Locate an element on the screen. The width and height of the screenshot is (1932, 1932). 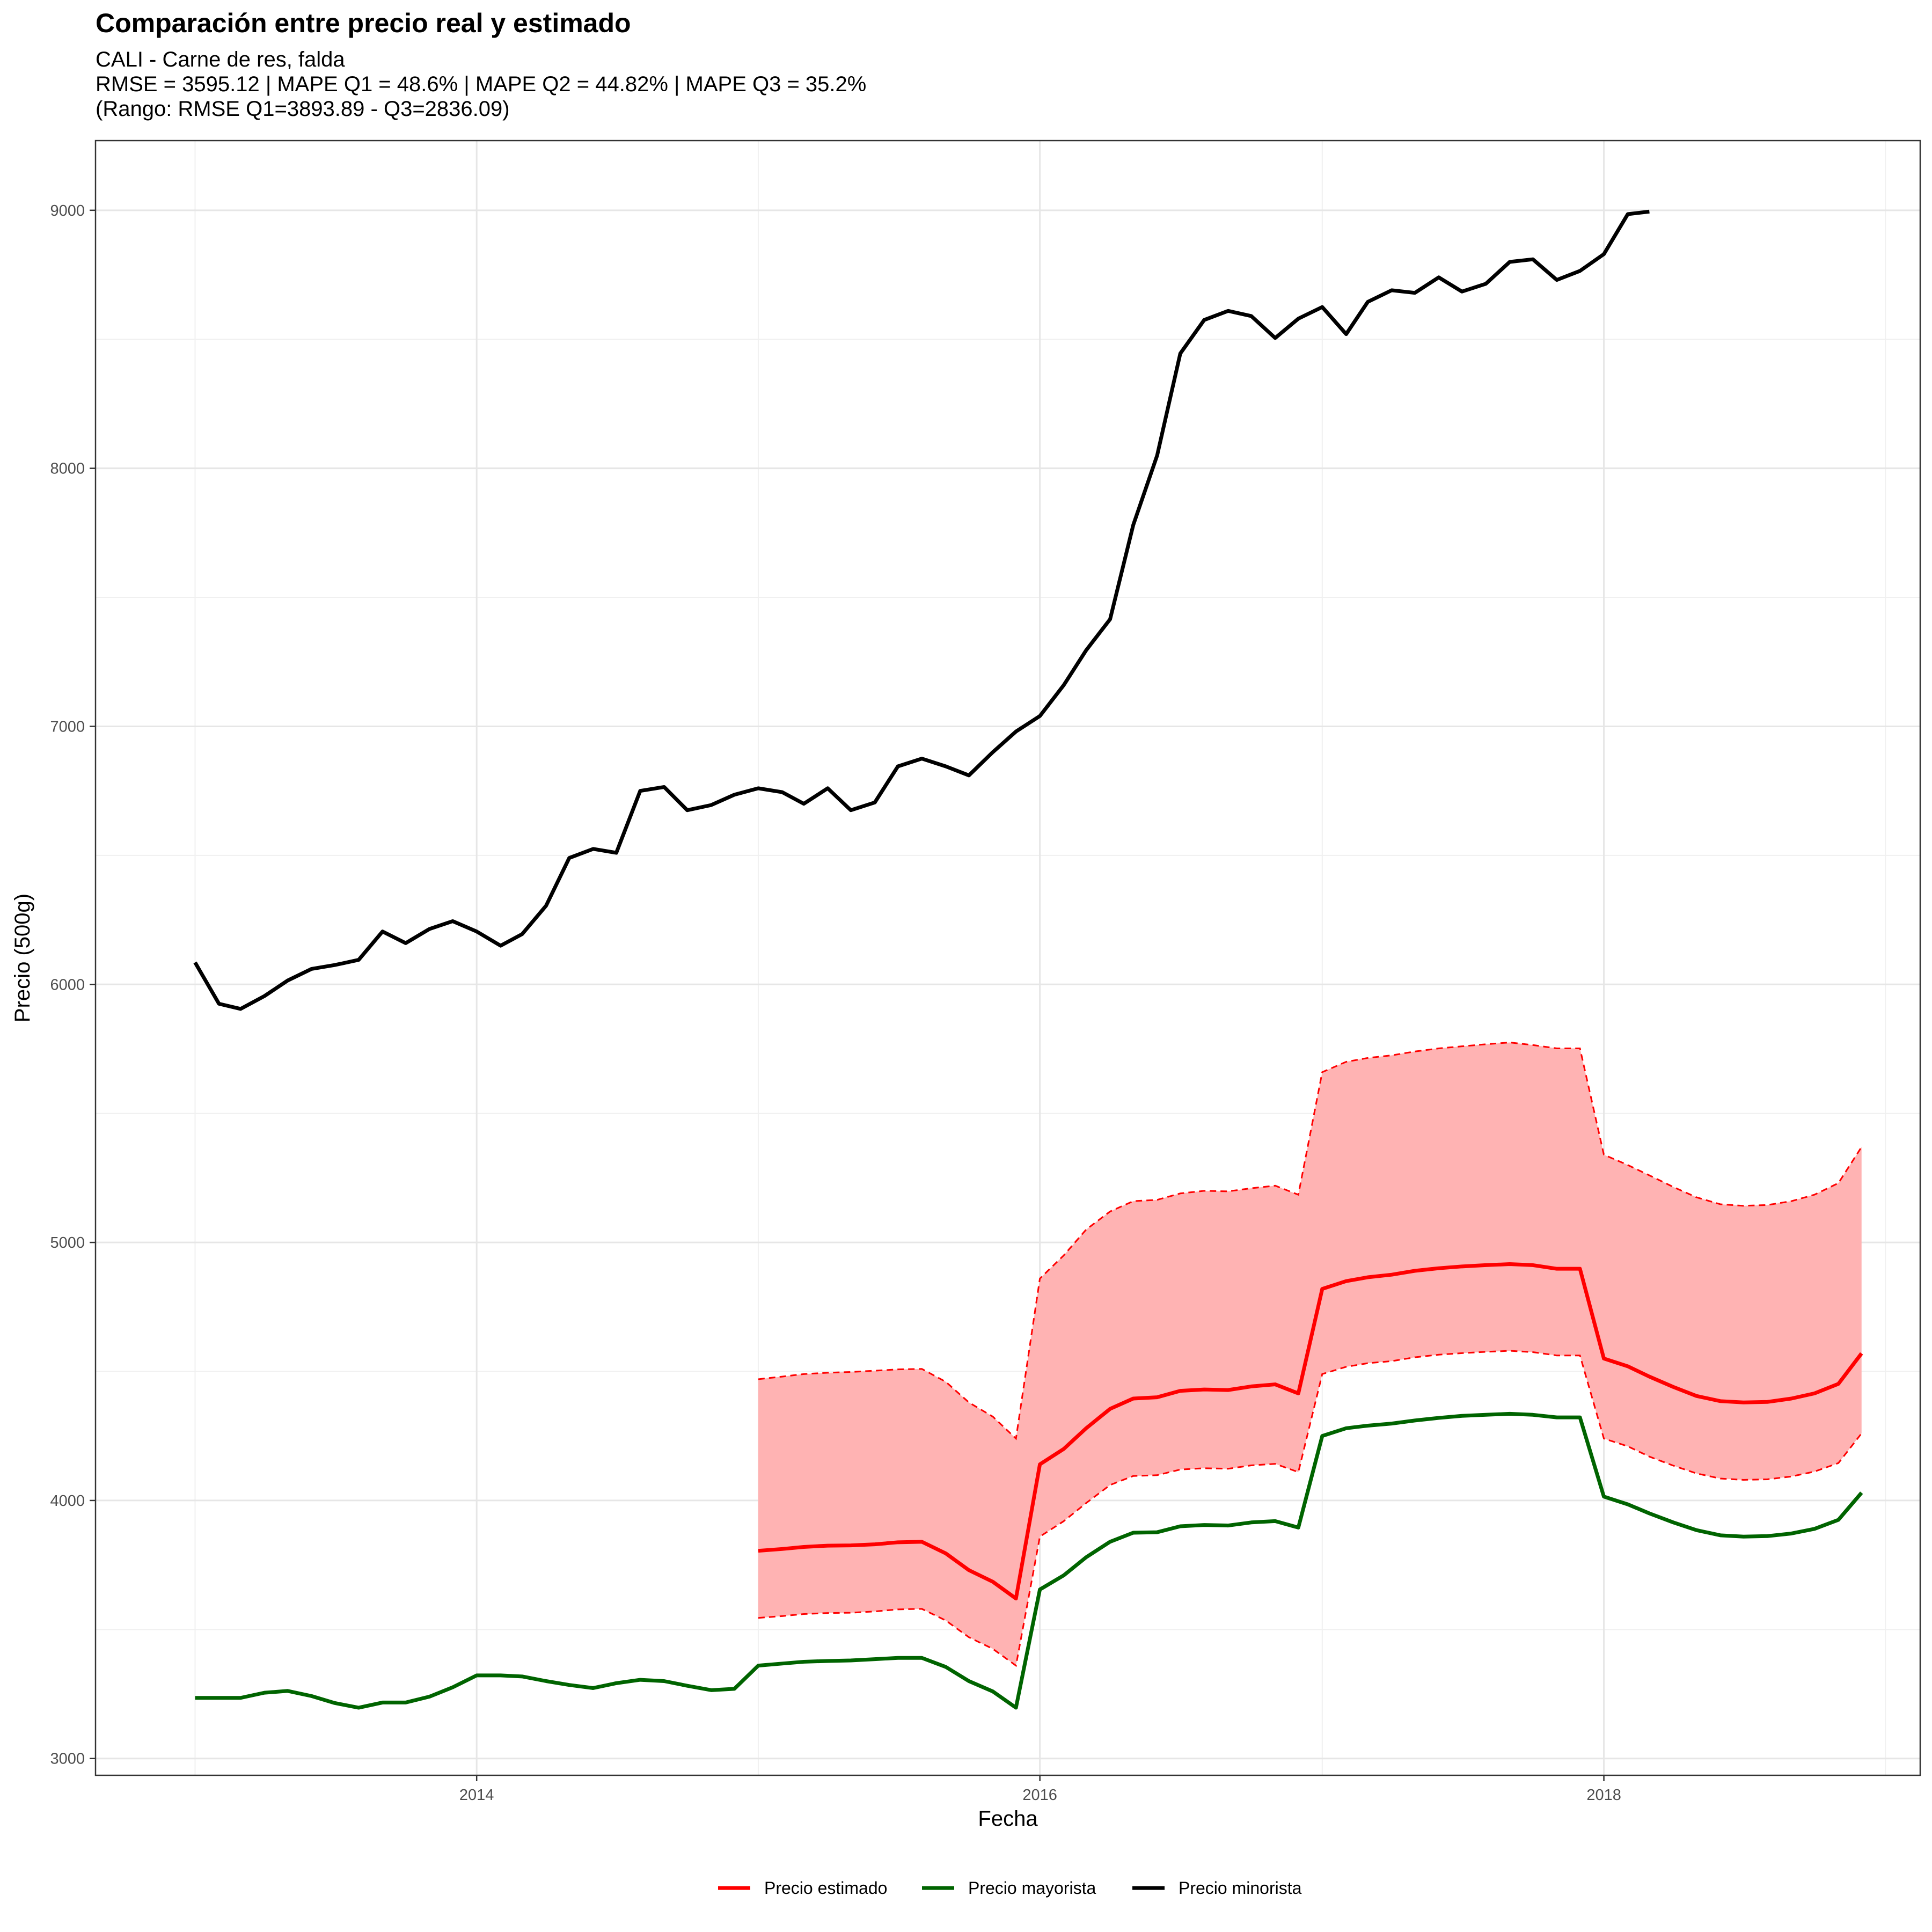
legend-label: Precio estimado is located at coordinates (825, 1888).